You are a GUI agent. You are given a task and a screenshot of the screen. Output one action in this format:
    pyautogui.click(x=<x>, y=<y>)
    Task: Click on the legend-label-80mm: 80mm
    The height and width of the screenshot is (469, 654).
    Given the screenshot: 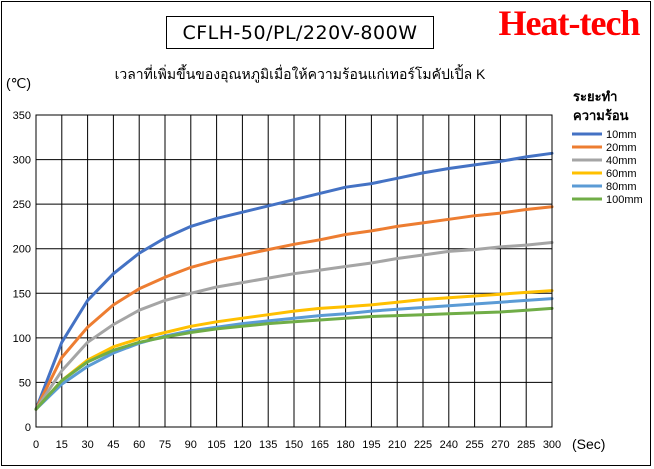 What is the action you would take?
    pyautogui.click(x=621, y=187)
    